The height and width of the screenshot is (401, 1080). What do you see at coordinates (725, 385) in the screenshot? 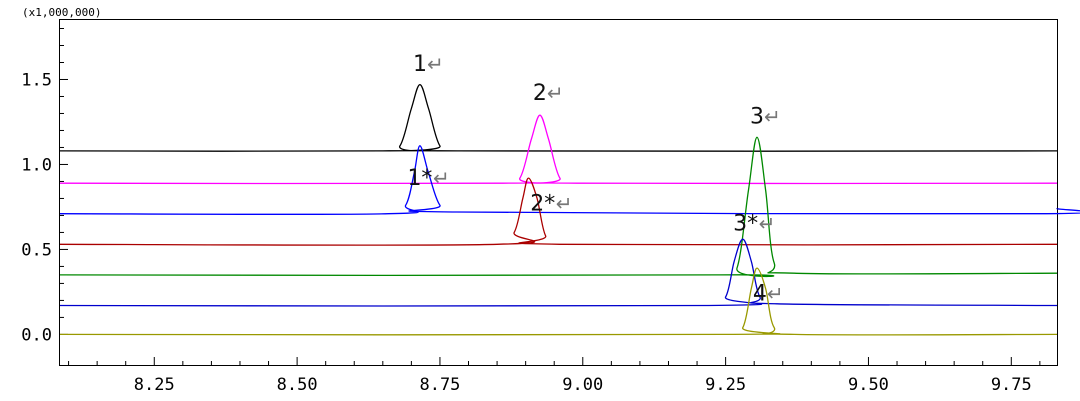
I see `x-tick-label: 9.25` at bounding box center [725, 385].